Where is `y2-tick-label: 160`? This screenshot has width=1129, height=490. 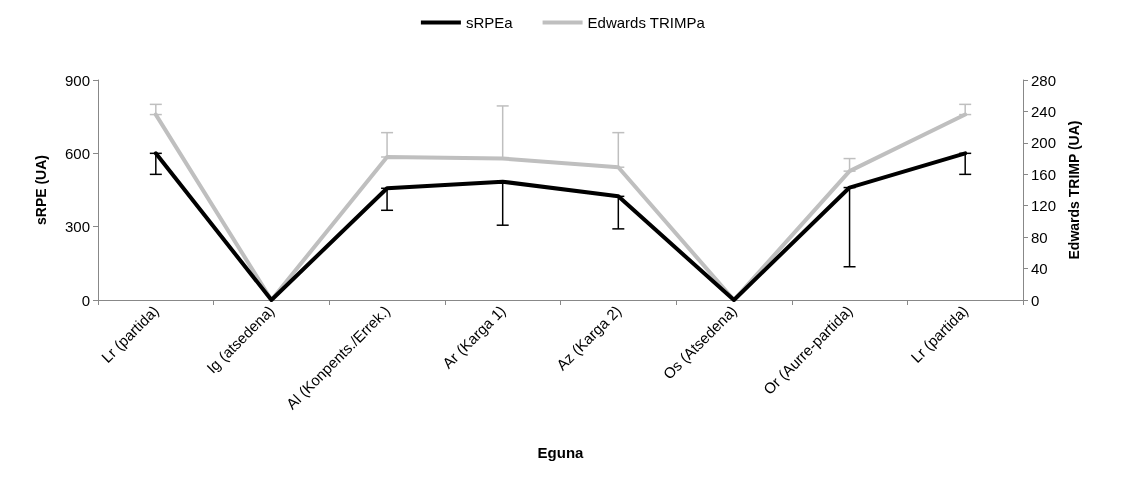
y2-tick-label: 160 is located at coordinates (1044, 174).